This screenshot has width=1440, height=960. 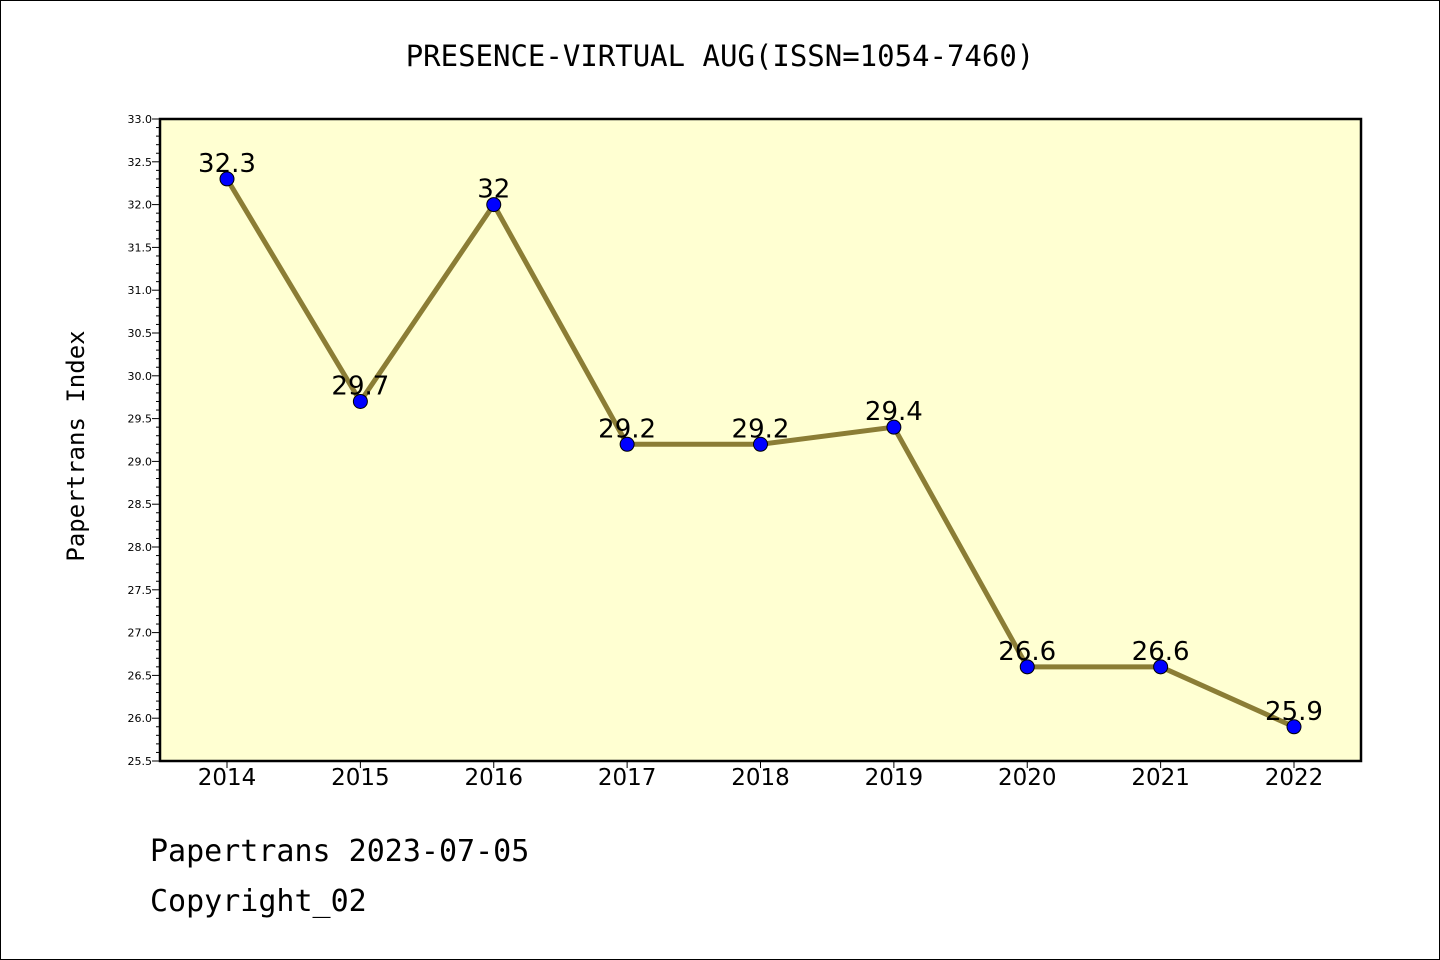 I want to click on data-label: 32.3, so click(x=227, y=164).